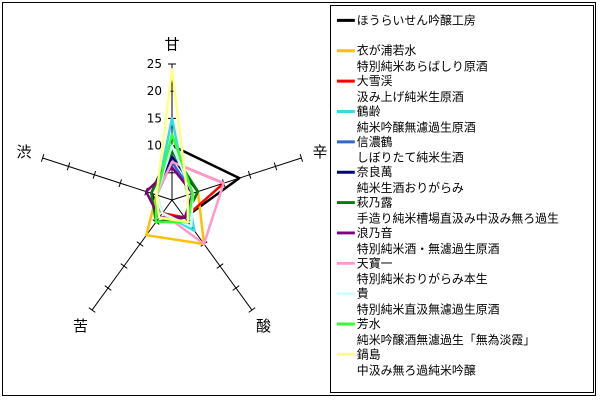 This screenshot has width=600, height=400. I want to click on legend-sublabel: 中汲み無ろ過純米吟醸, so click(416, 370).